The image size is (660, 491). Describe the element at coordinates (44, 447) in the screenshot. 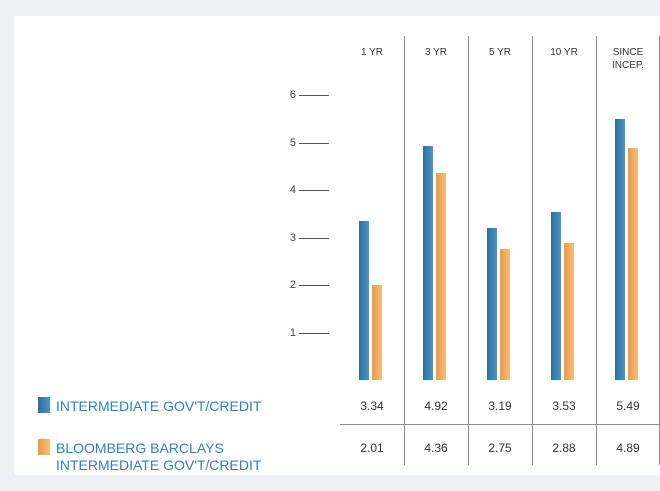

I see `legend-swatch-benchmark` at that location.